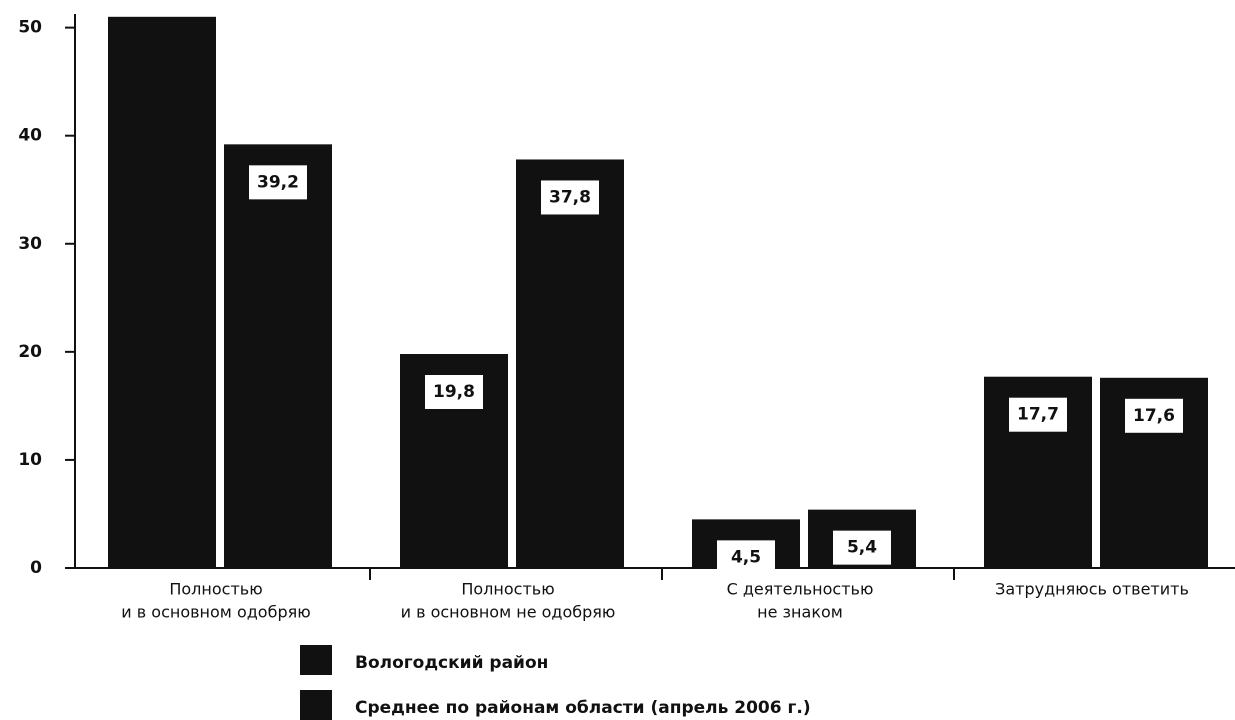 Image resolution: width=1235 pixels, height=720 pixels. What do you see at coordinates (800, 589) in the screenshot?
I see `x-tick-label: С деятельностью` at bounding box center [800, 589].